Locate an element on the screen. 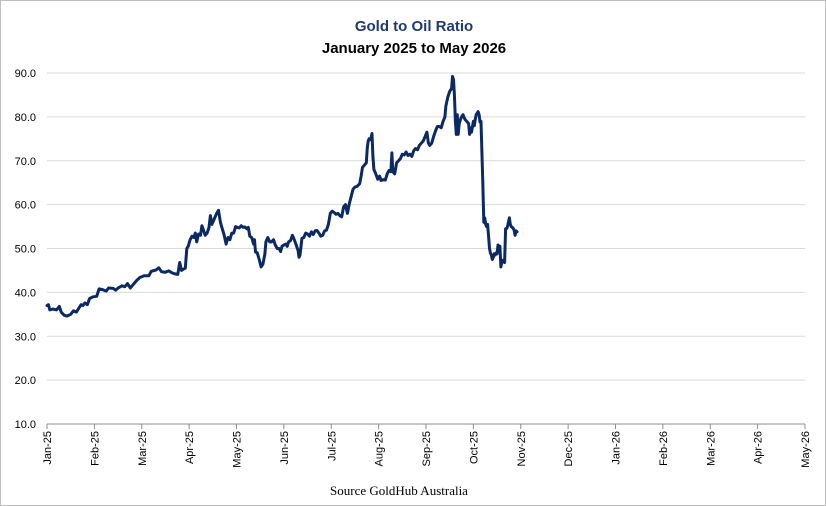  y-tick-label: 90.0 is located at coordinates (25, 74).